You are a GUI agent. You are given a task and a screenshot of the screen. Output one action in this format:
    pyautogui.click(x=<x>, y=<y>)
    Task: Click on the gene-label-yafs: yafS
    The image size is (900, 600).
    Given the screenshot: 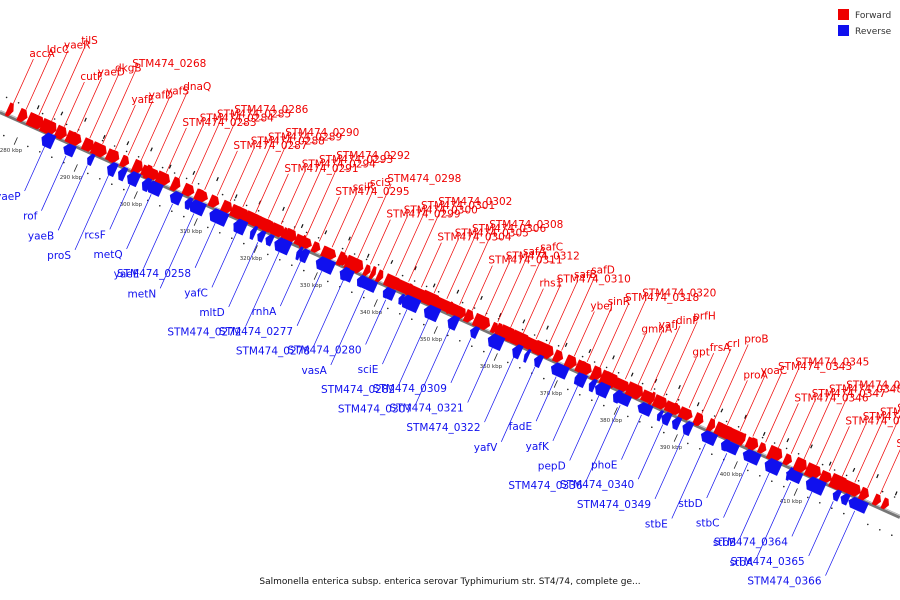 What is the action you would take?
    pyautogui.click(x=177, y=91)
    